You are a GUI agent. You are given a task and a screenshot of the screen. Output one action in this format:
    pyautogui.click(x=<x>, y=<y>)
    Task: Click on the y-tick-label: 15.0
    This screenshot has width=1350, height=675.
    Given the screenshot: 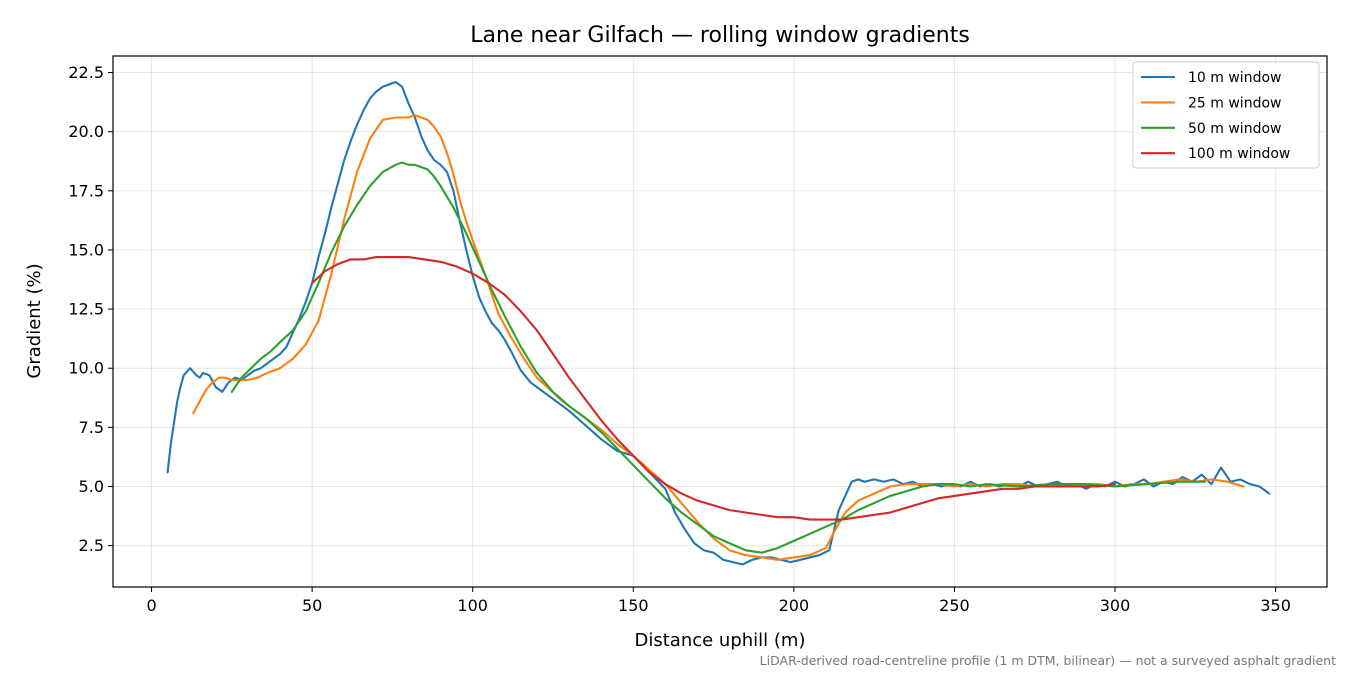 What is the action you would take?
    pyautogui.click(x=86, y=249)
    